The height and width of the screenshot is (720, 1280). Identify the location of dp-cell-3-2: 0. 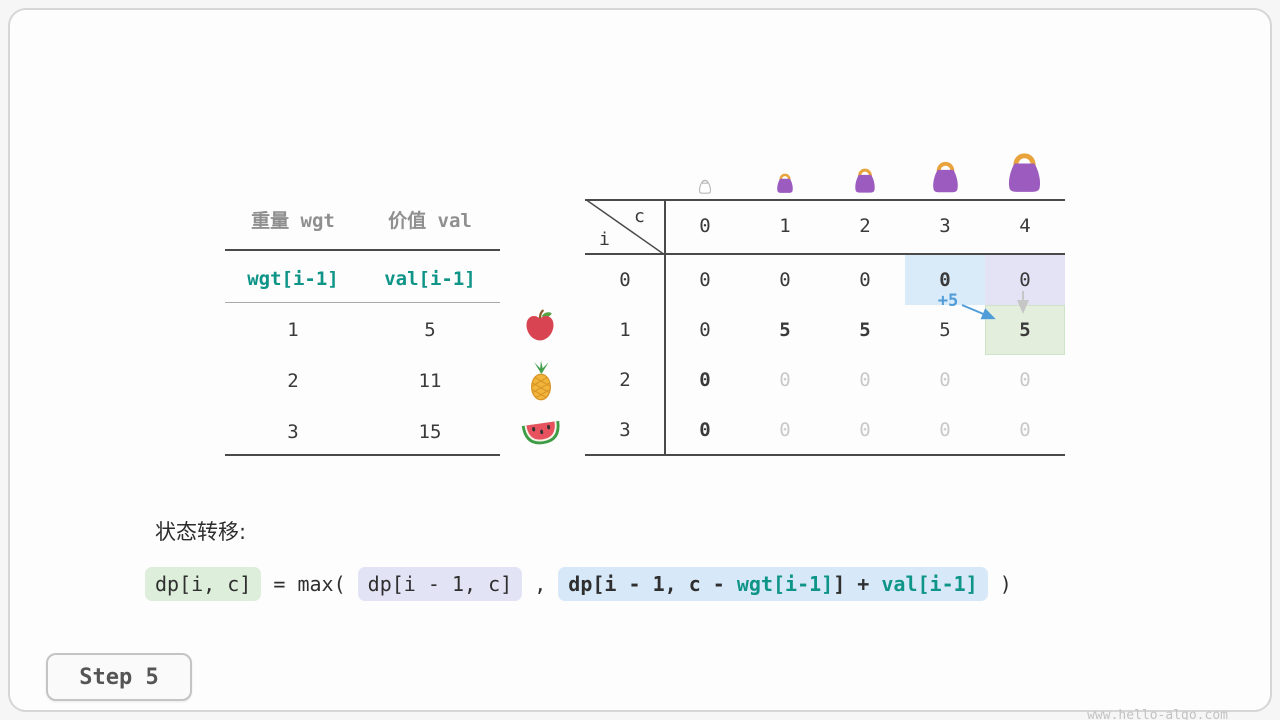
(865, 430).